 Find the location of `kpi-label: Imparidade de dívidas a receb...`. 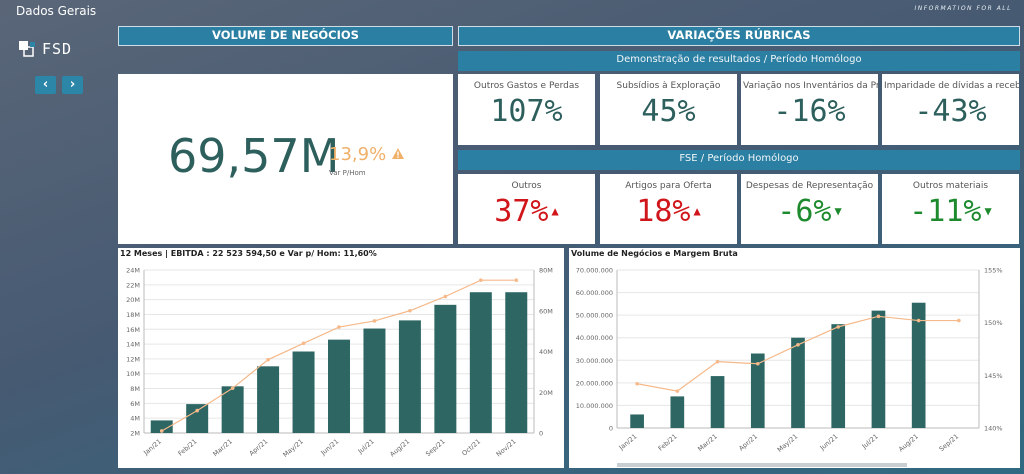

kpi-label: Imparidade de dívidas a receb... is located at coordinates (951, 86).